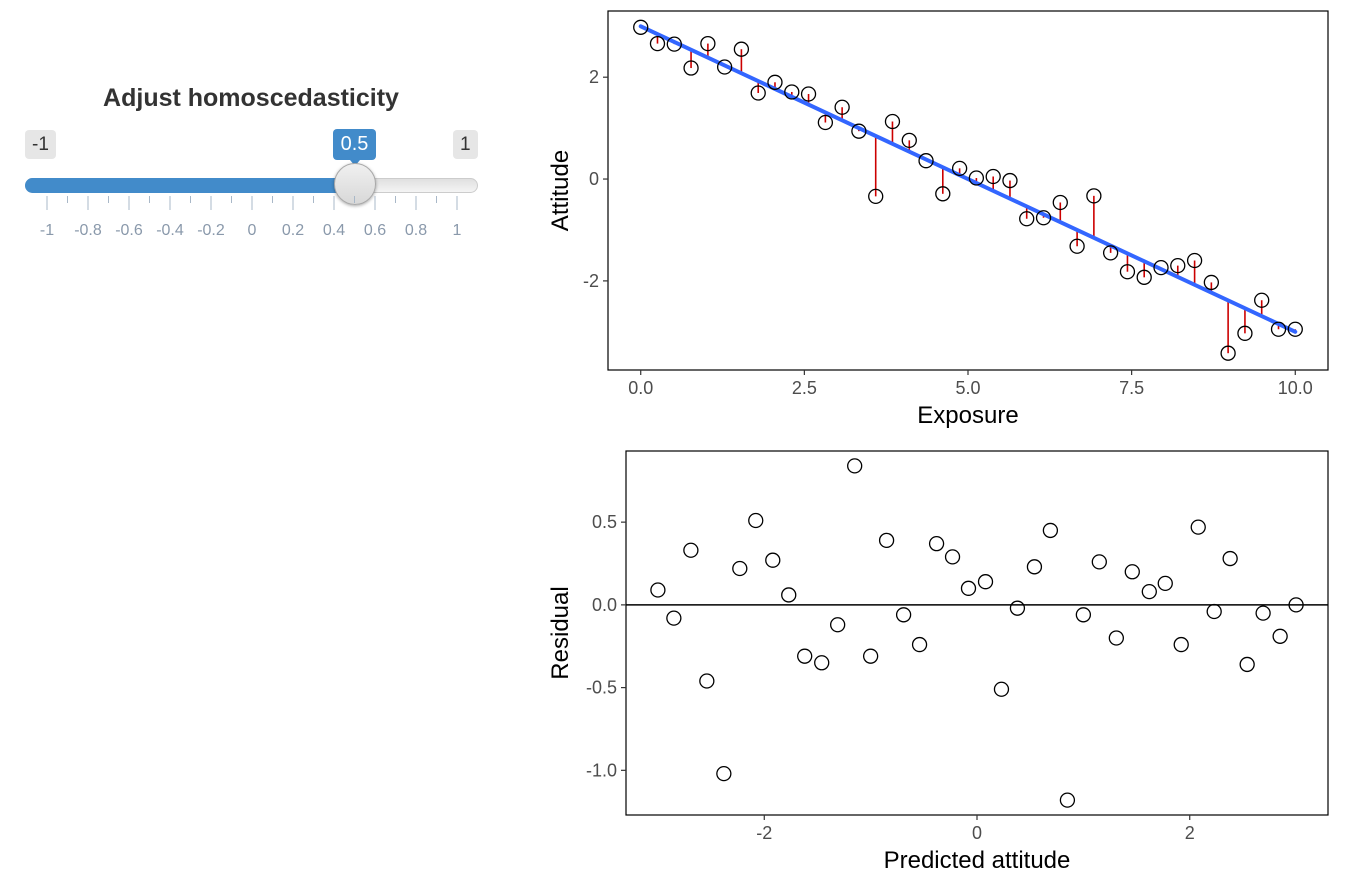 The image size is (1354, 893). What do you see at coordinates (560, 190) in the screenshot?
I see `y-axis-title: Attitude` at bounding box center [560, 190].